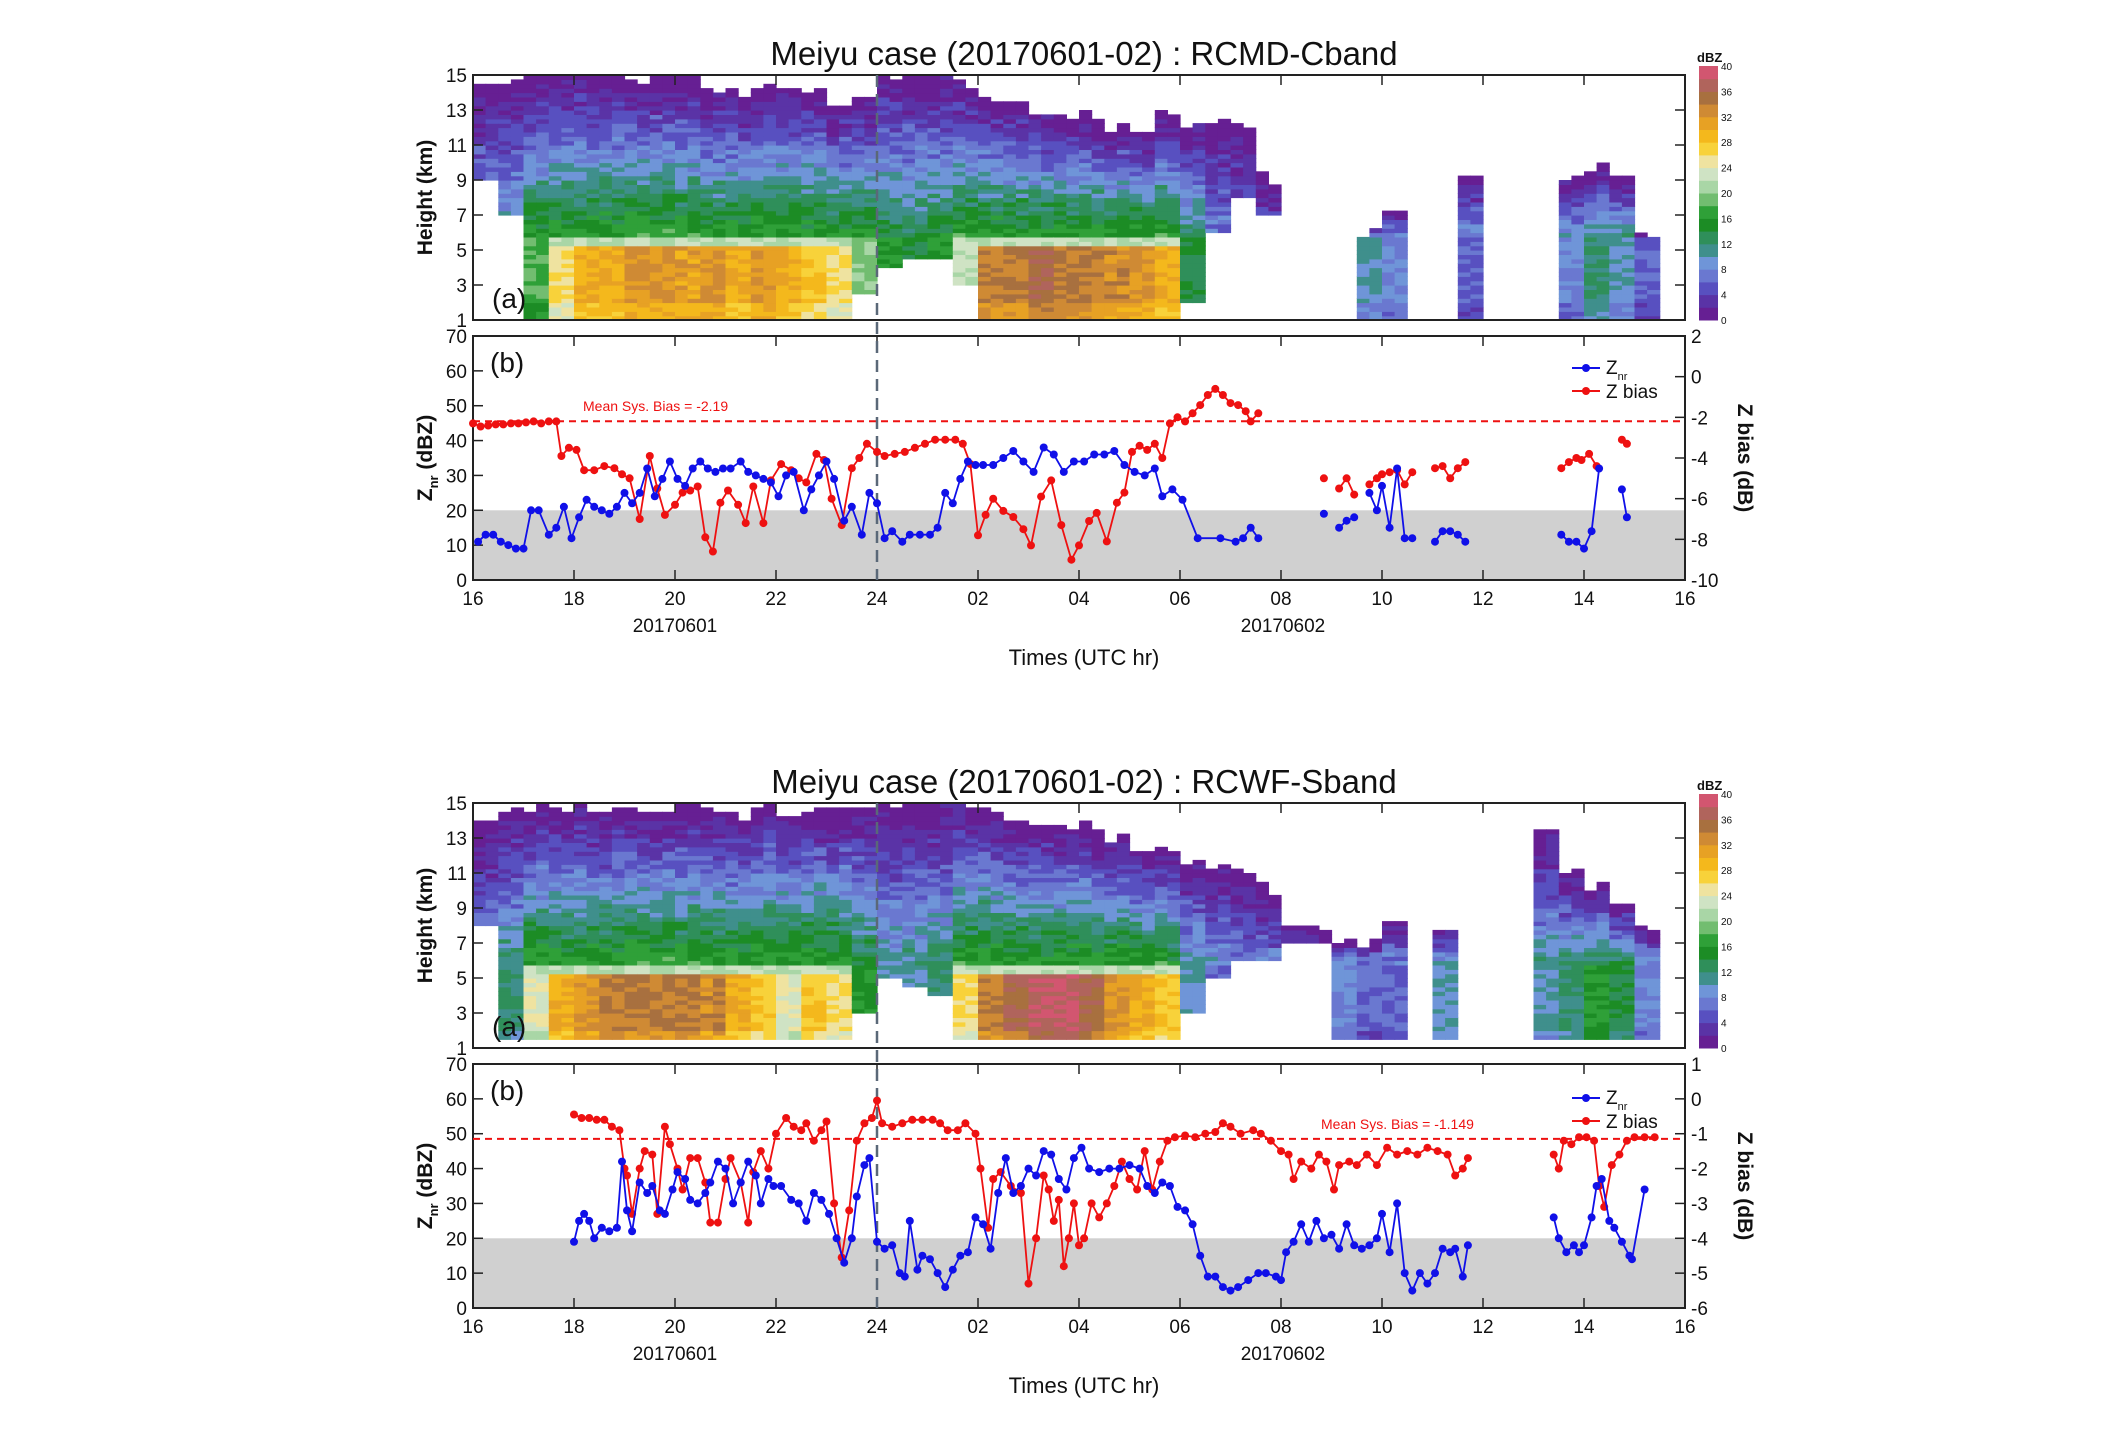  I want to click on colorbar-tick-label: 24, so click(1727, 169).